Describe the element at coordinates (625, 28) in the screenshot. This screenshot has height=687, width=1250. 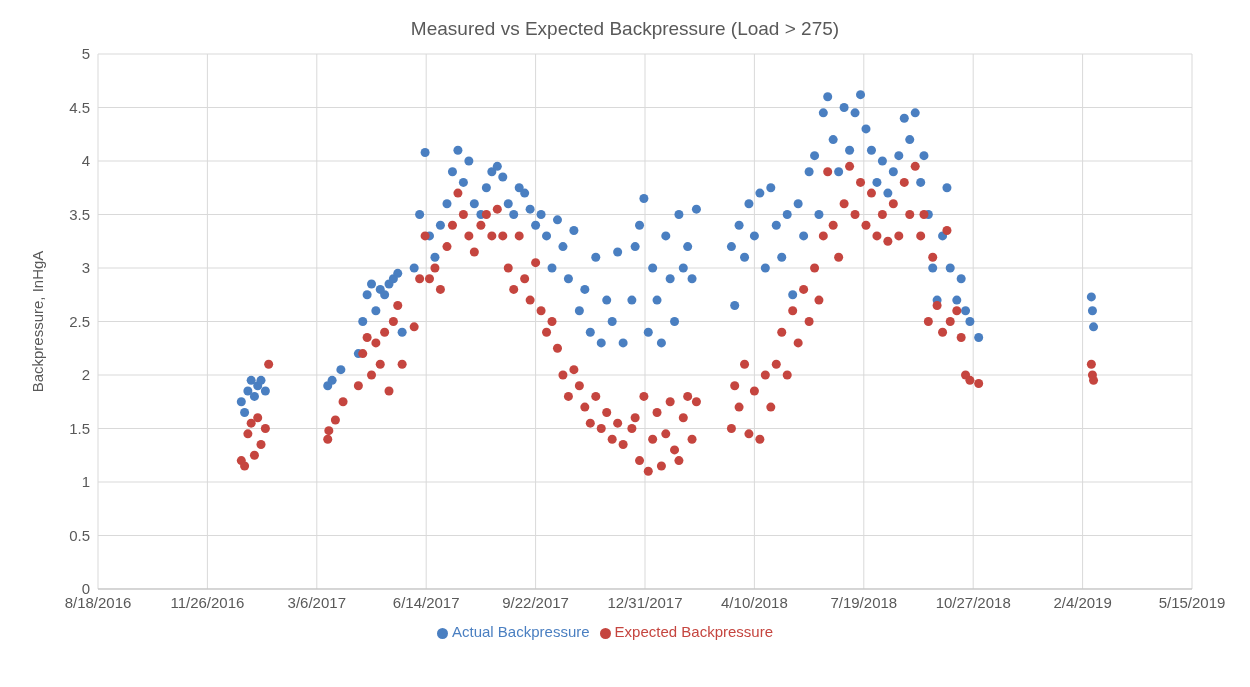
I see `chart-title: Measured vs Expected Backpressure (Load > 275)` at that location.